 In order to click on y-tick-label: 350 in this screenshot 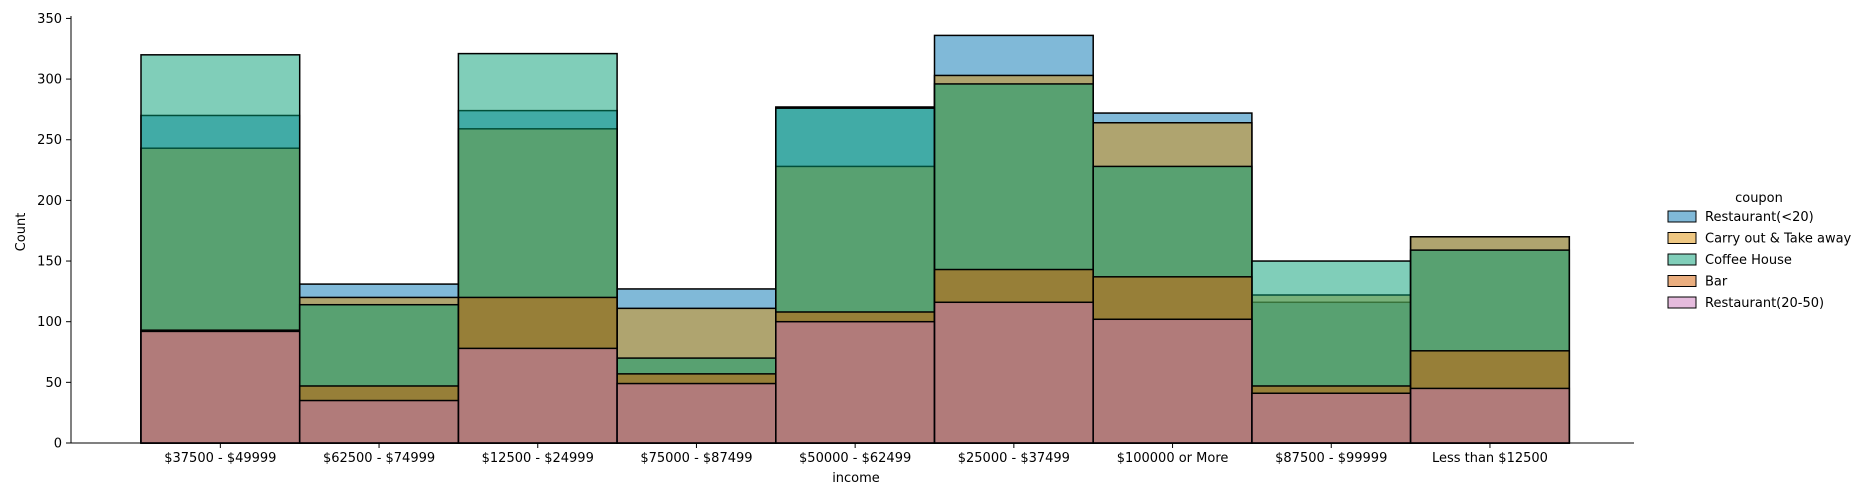, I will do `click(49, 19)`.